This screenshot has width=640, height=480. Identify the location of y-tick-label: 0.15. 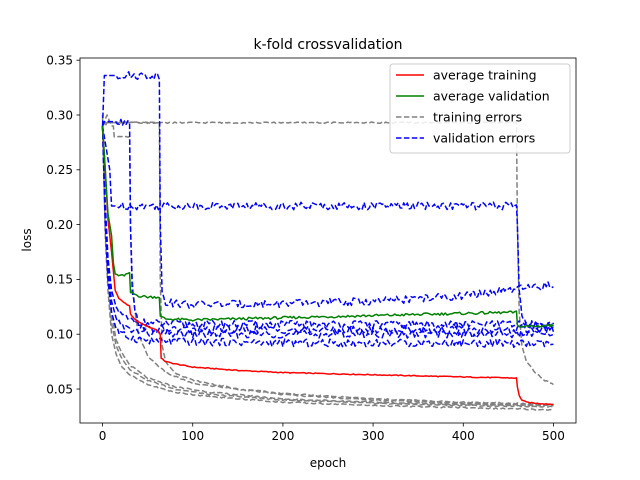
(59, 280).